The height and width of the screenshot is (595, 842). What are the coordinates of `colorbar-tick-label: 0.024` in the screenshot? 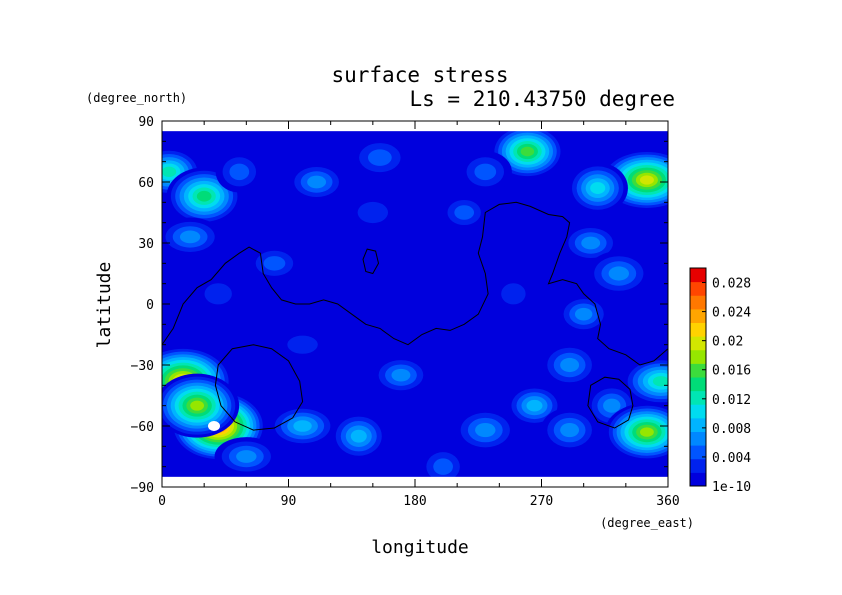 It's located at (731, 313).